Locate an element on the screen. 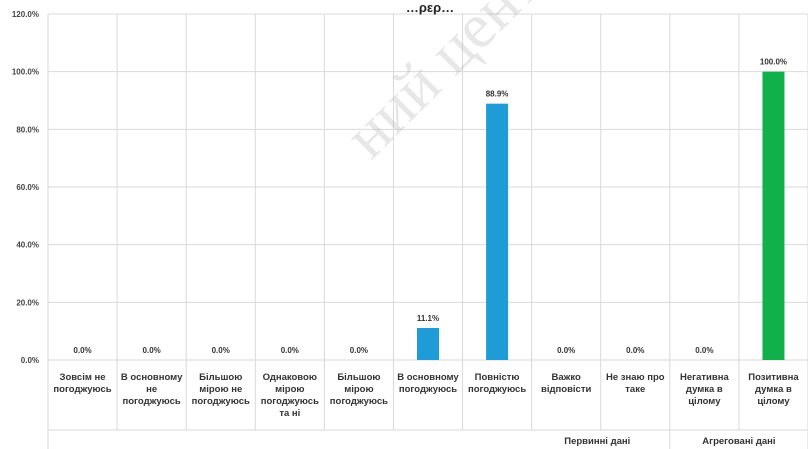 Image resolution: width=808 pixels, height=449 pixels. category-label: мірою не is located at coordinates (220, 389).